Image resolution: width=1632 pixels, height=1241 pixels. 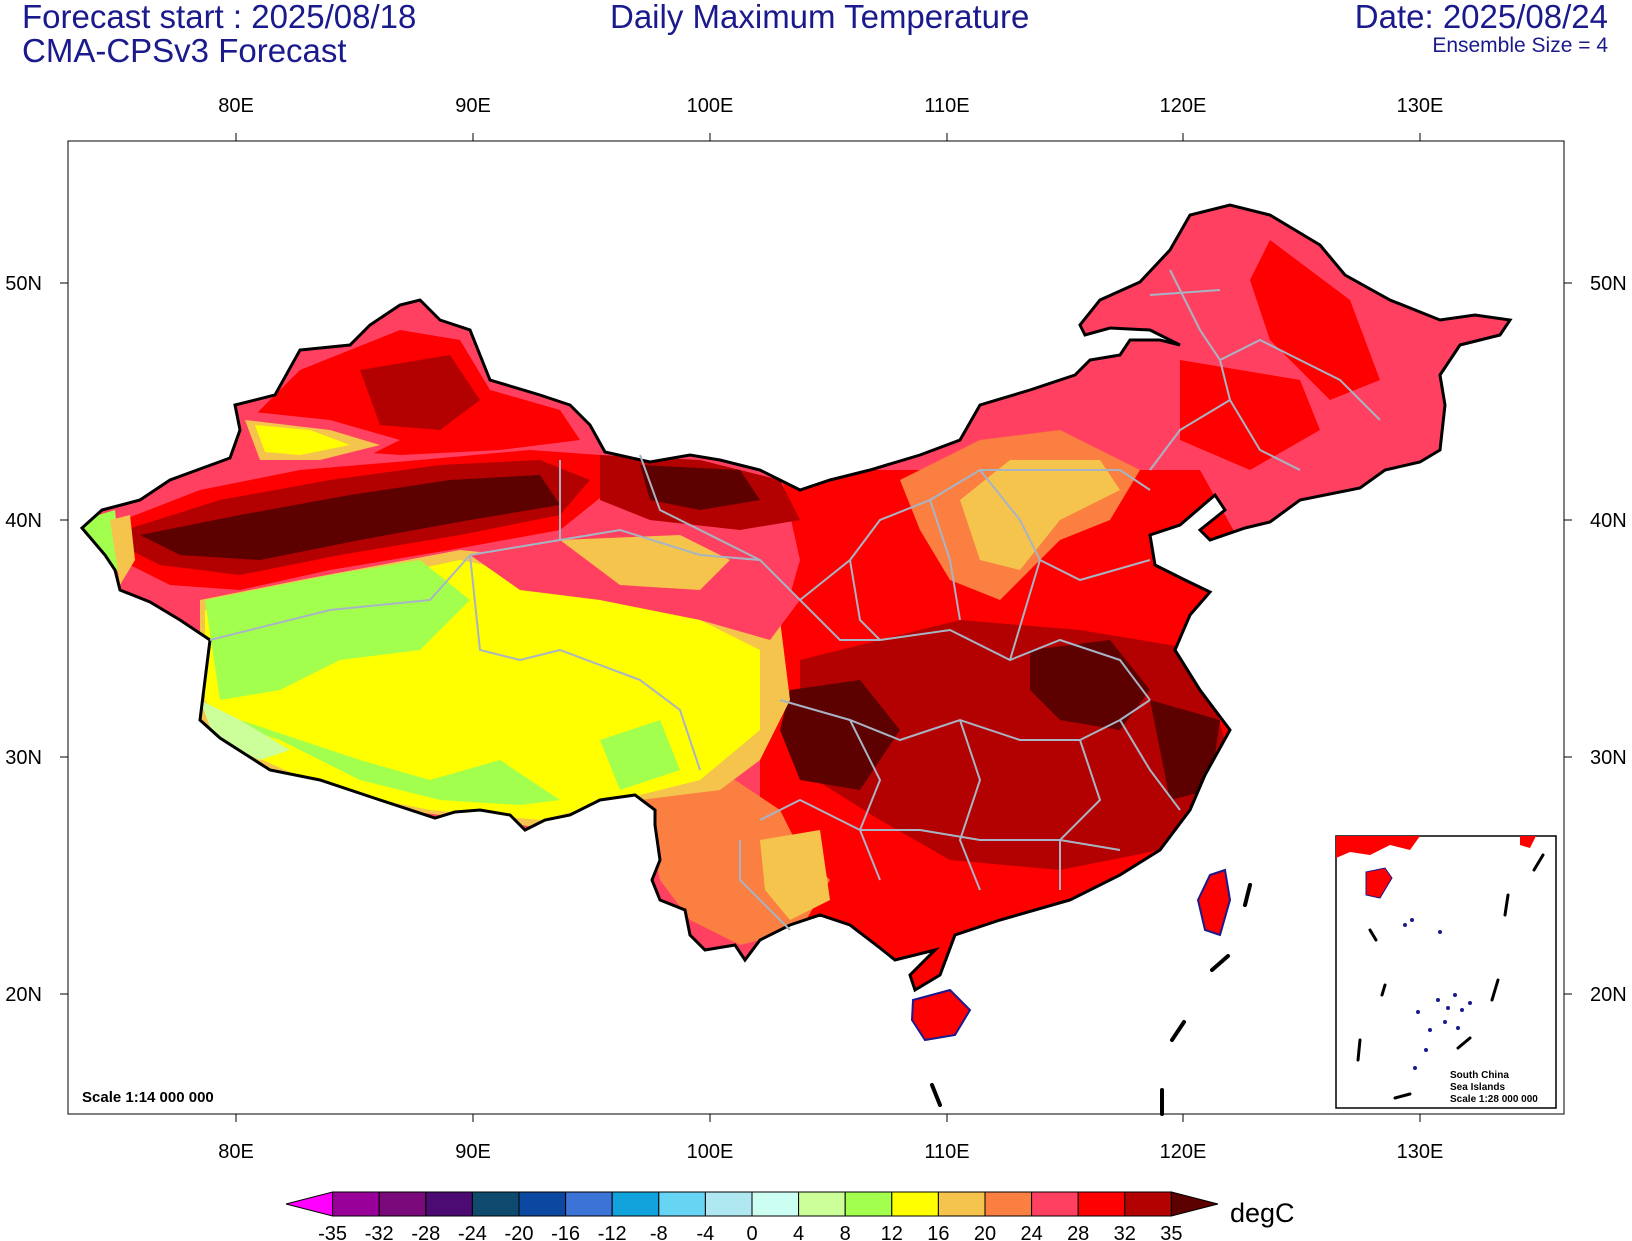 What do you see at coordinates (1420, 1152) in the screenshot?
I see `lon-label-bottom: 130E` at bounding box center [1420, 1152].